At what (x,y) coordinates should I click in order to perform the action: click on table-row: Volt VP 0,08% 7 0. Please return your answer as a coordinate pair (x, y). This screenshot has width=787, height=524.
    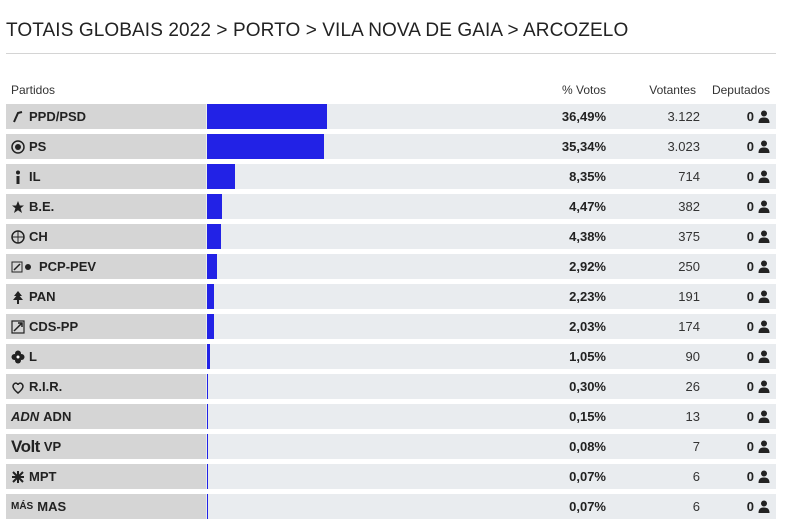
    Looking at the image, I should click on (391, 446).